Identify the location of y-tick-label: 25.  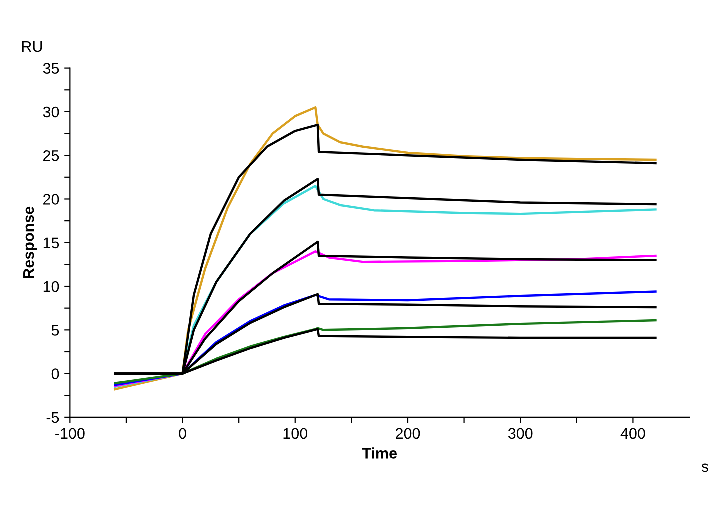
(52, 156).